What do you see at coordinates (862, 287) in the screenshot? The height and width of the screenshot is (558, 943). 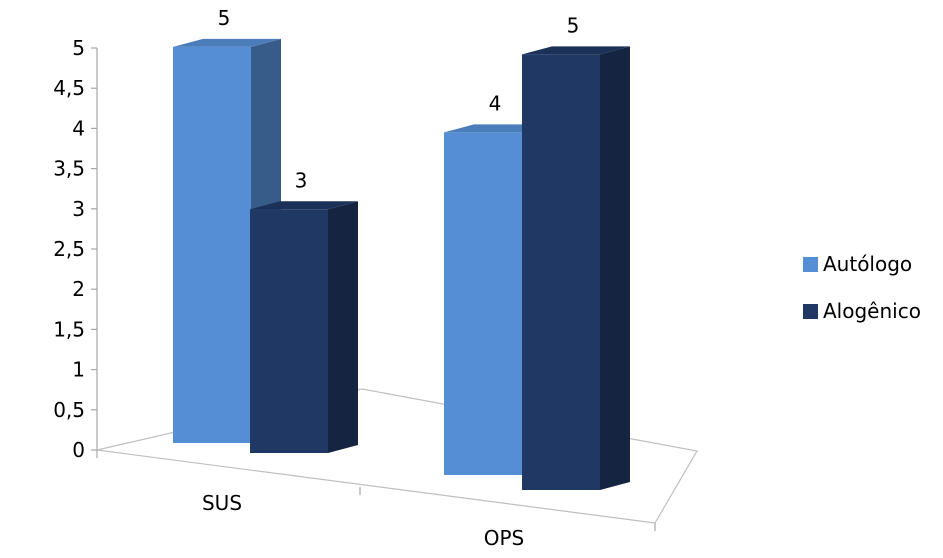 I see `legend: Autólogo Alogênico` at bounding box center [862, 287].